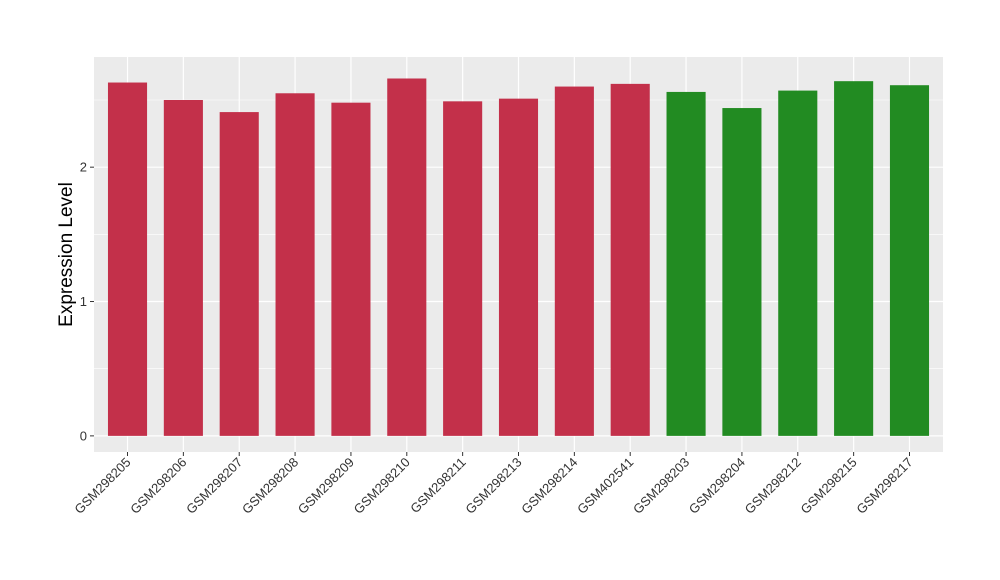 This screenshot has width=1000, height=580. What do you see at coordinates (127, 259) in the screenshot?
I see `bar-GSM298205` at bounding box center [127, 259].